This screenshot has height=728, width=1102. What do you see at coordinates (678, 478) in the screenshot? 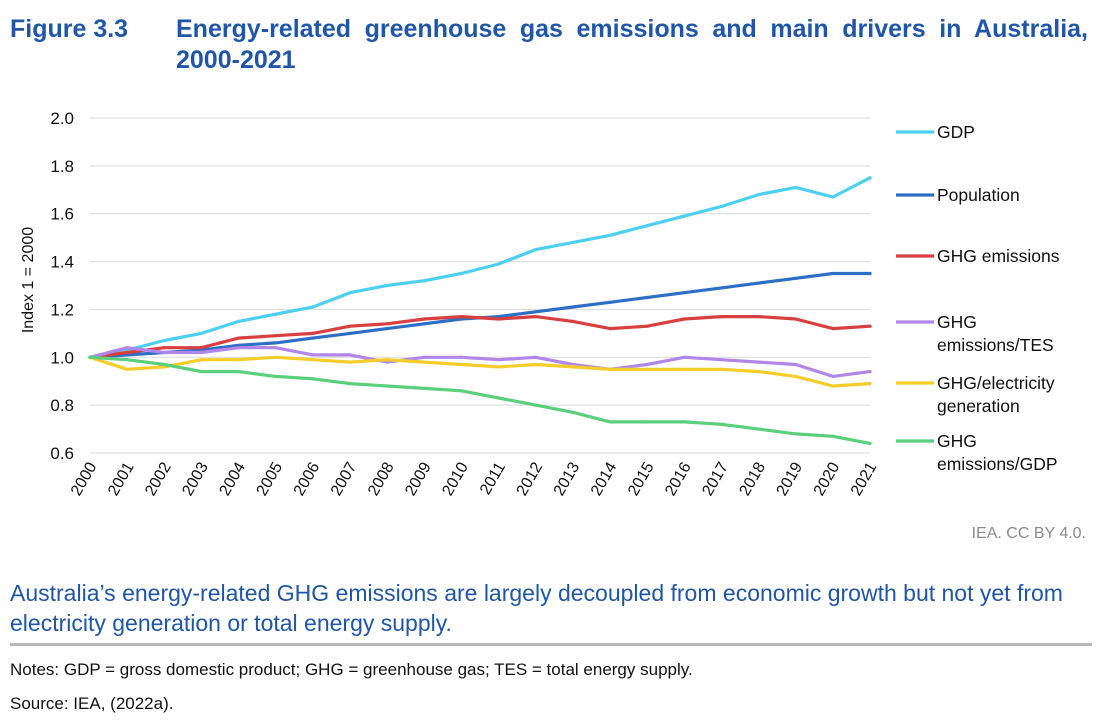
I see `x-tick-label: 2016` at bounding box center [678, 478].